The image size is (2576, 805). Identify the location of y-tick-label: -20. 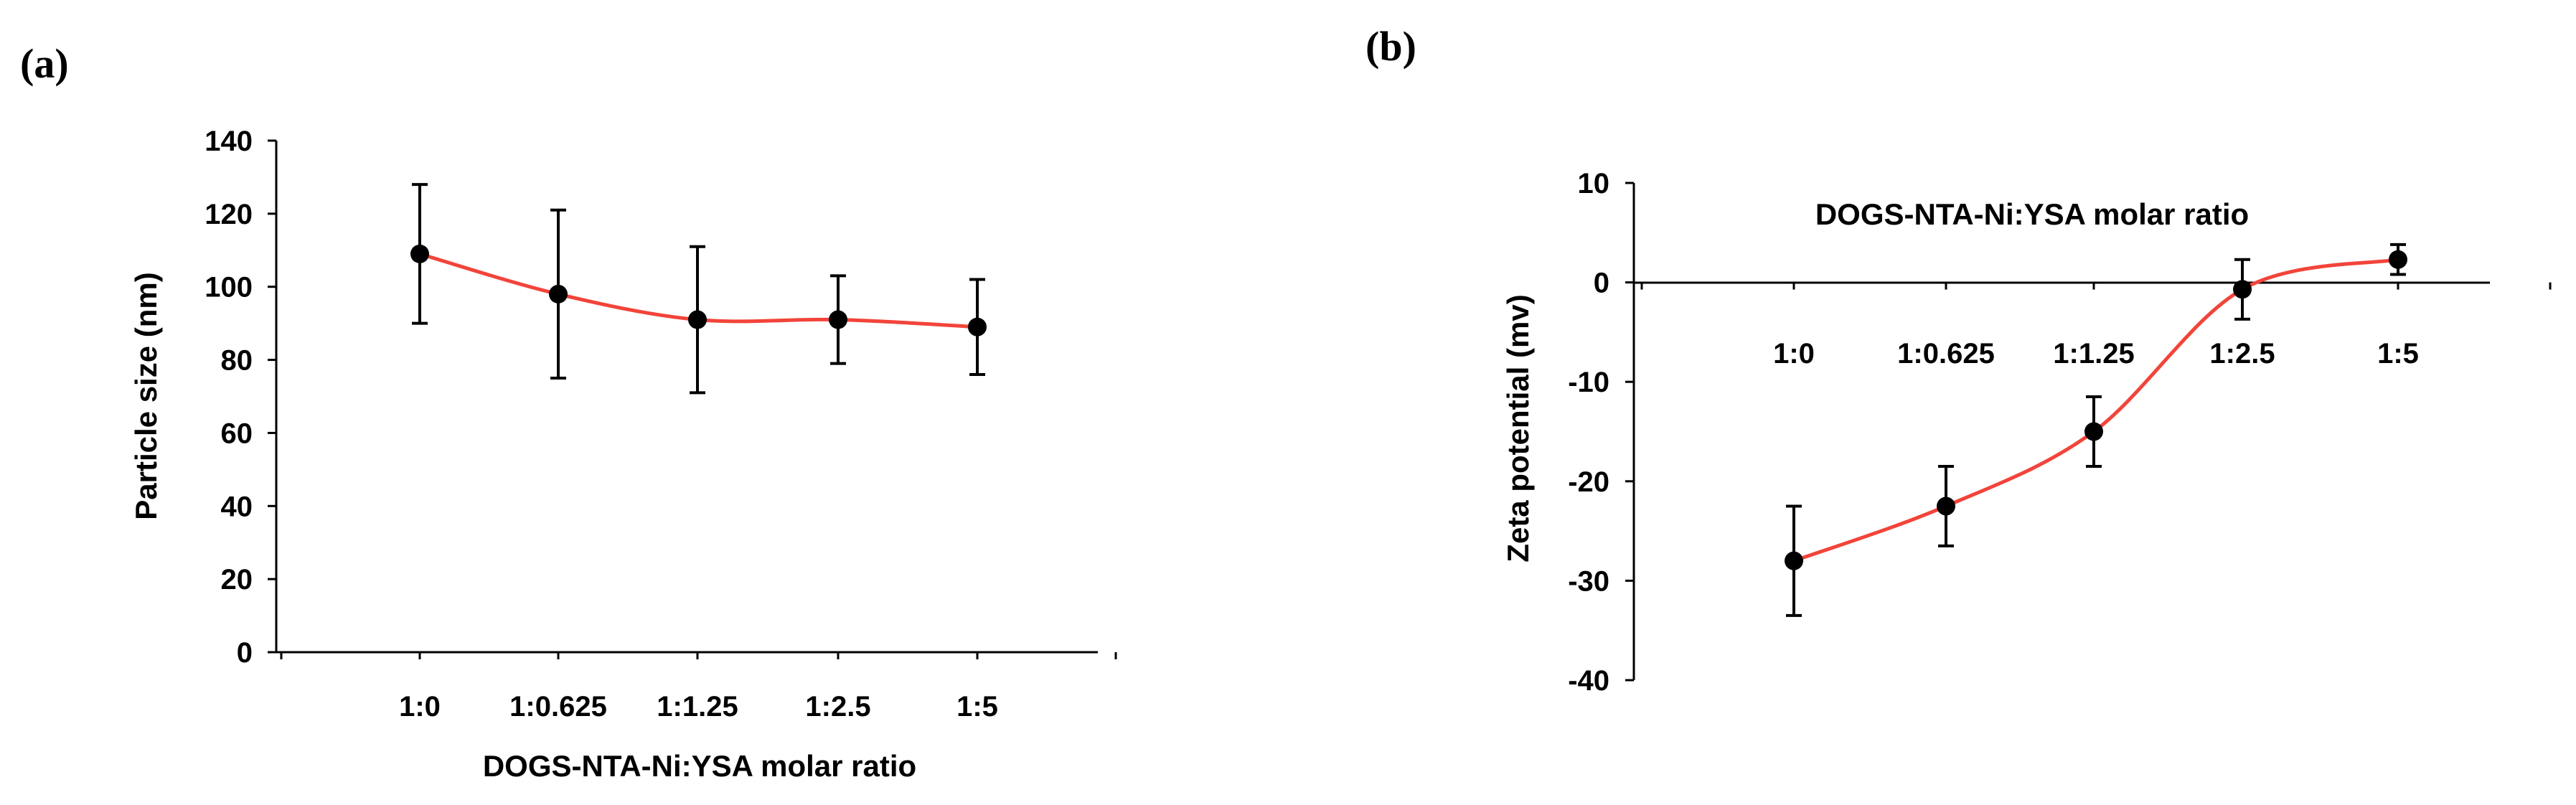
(1588, 482).